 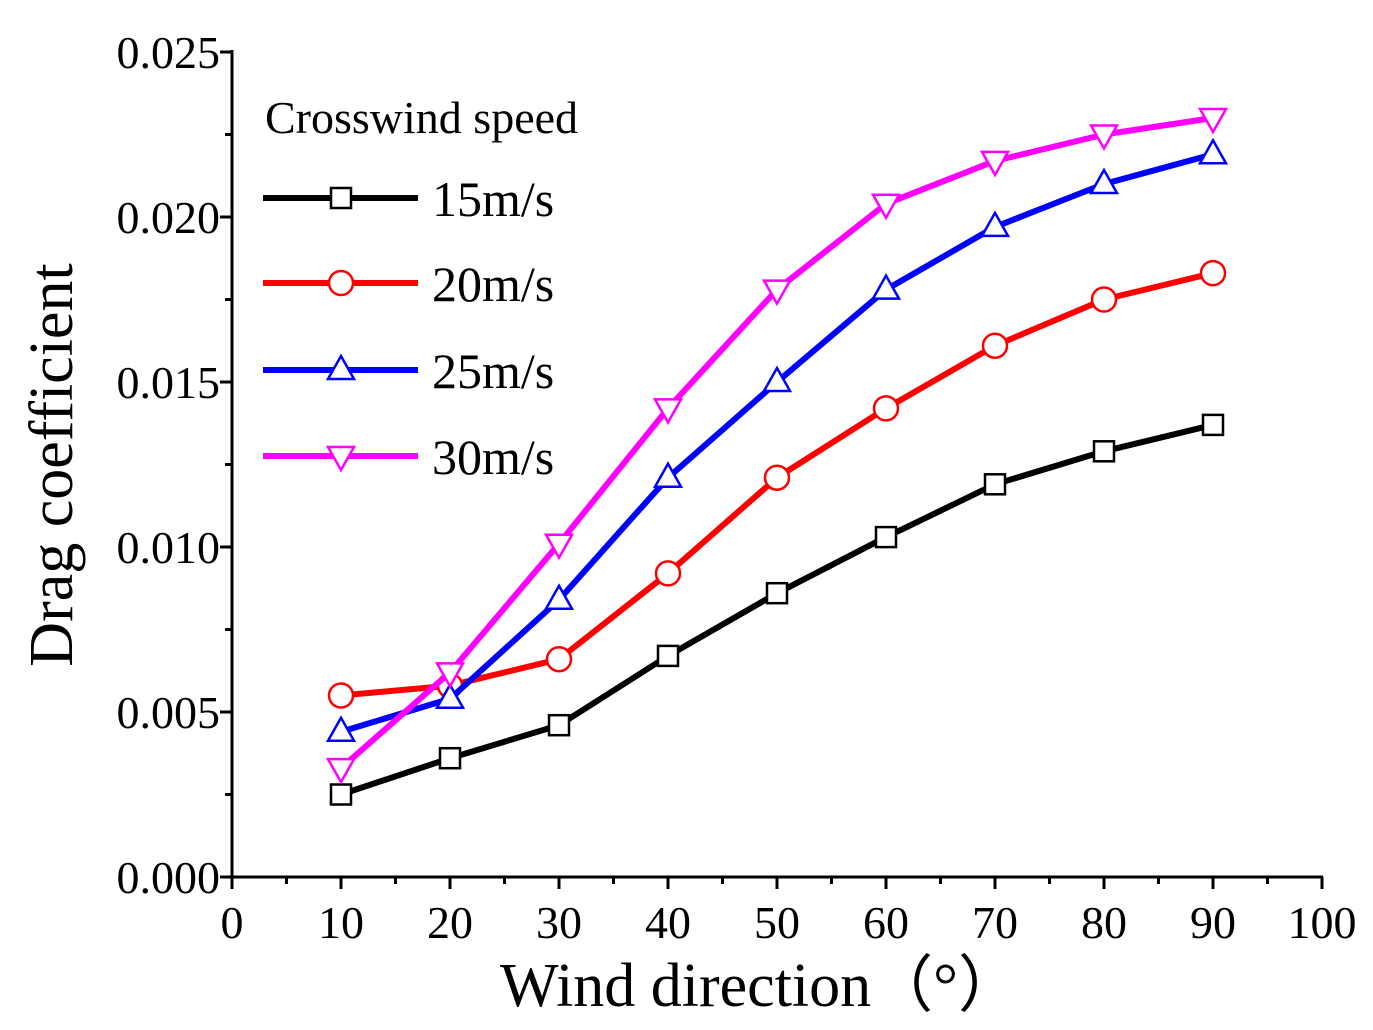 What do you see at coordinates (232, 922) in the screenshot?
I see `x-tick-label: 0` at bounding box center [232, 922].